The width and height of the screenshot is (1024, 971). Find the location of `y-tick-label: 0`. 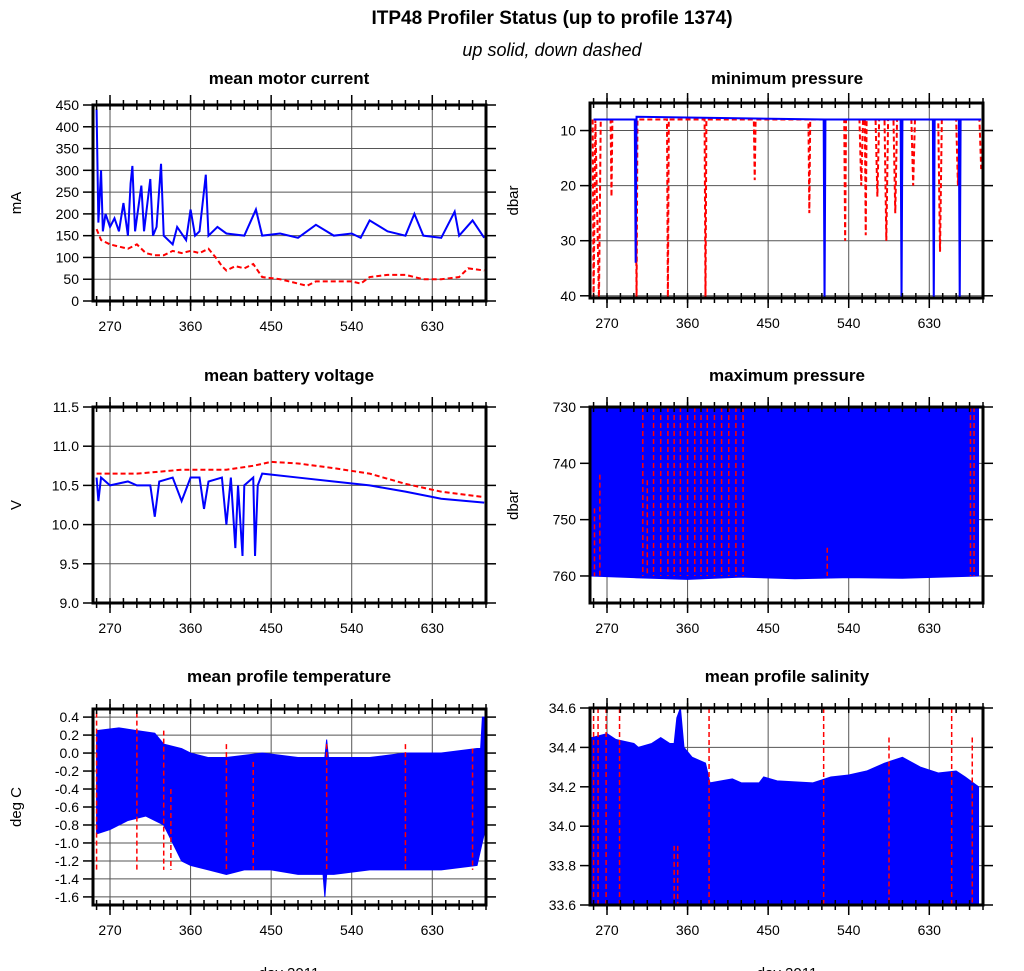

y-tick-label: 0 is located at coordinates (75, 301).